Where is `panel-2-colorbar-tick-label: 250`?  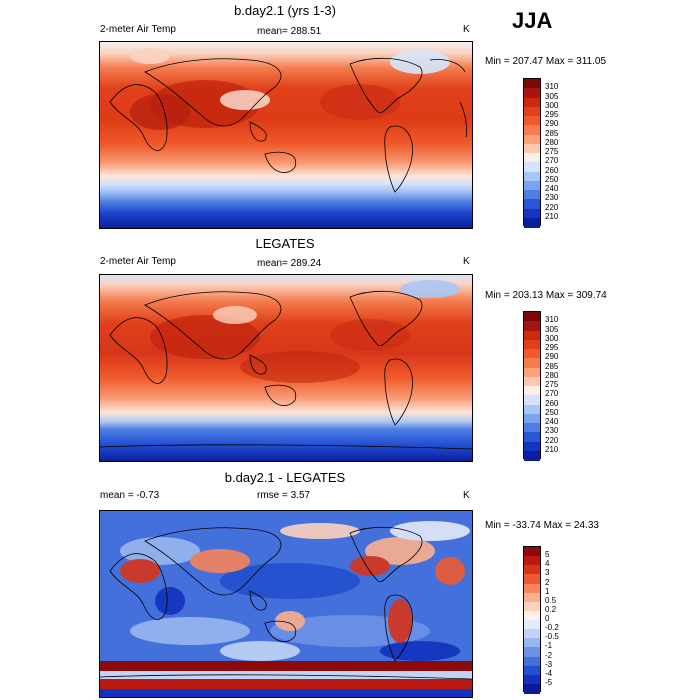
panel-2-colorbar-tick-label: 250 is located at coordinates (552, 412).